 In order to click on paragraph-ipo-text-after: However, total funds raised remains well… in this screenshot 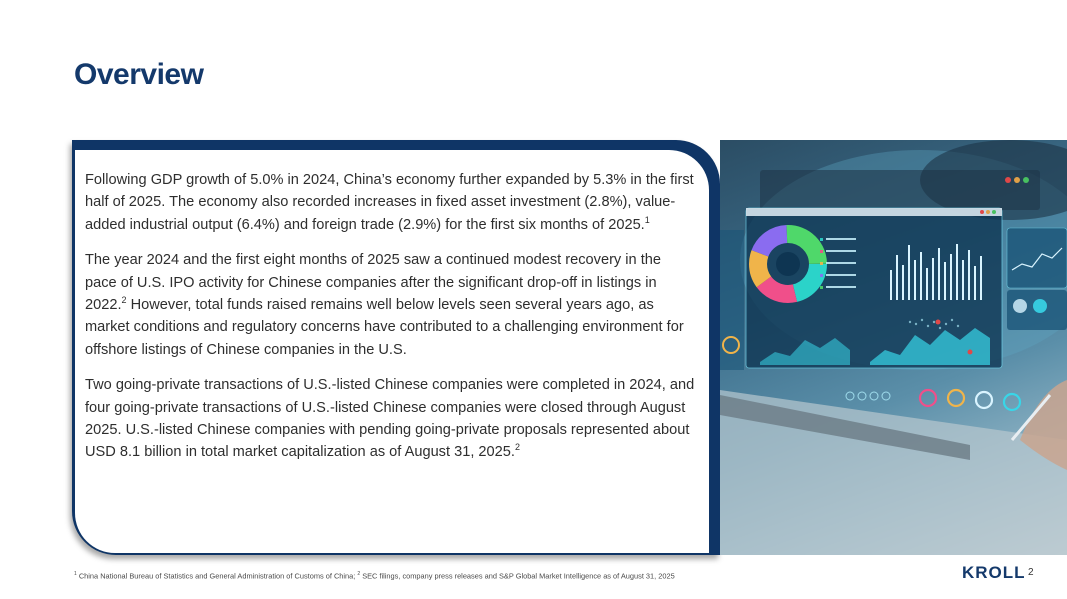, I will do `click(384, 327)`.